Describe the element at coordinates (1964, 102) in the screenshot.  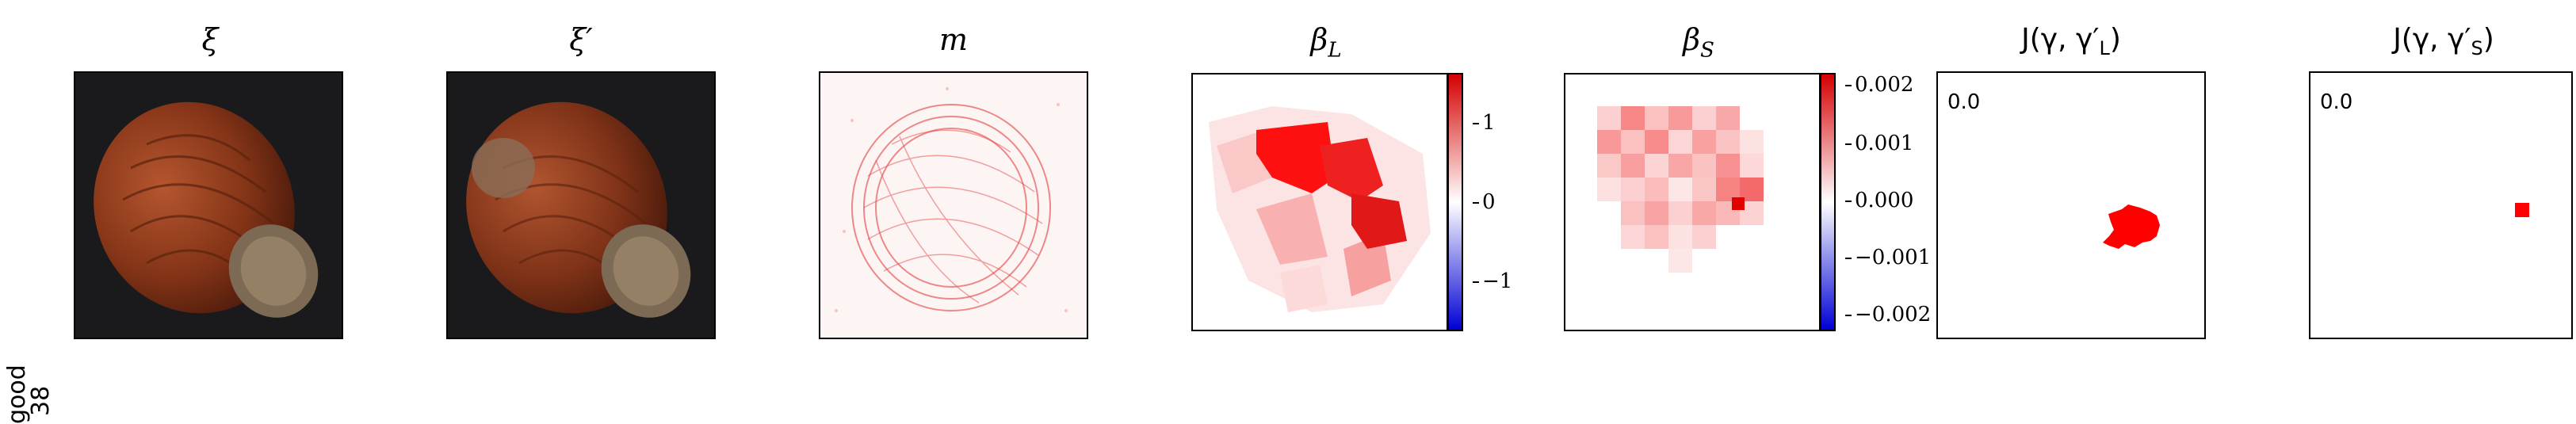
I see `j-l-value: 0.0` at that location.